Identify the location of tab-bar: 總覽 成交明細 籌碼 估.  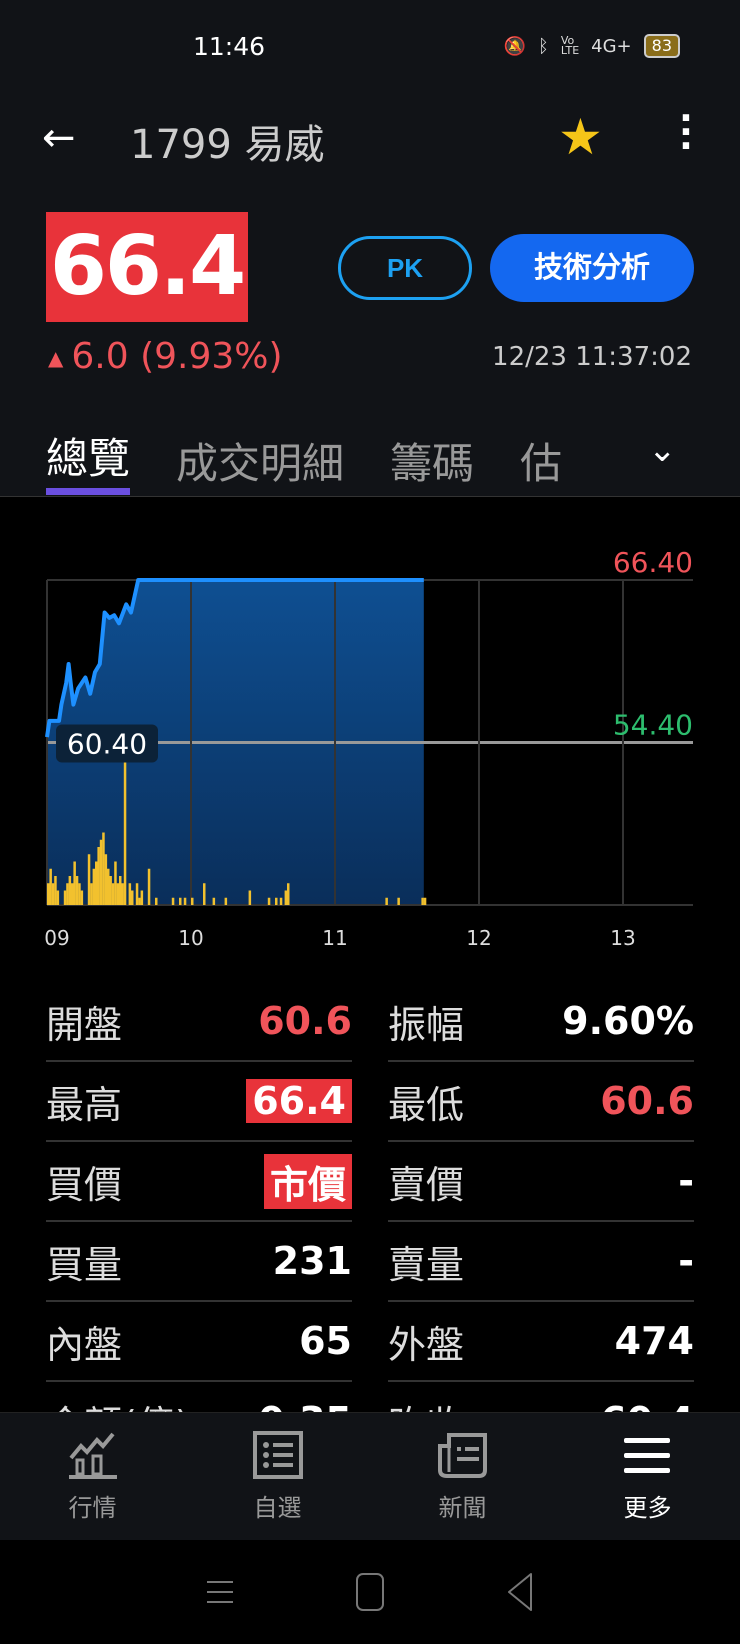
(370, 460).